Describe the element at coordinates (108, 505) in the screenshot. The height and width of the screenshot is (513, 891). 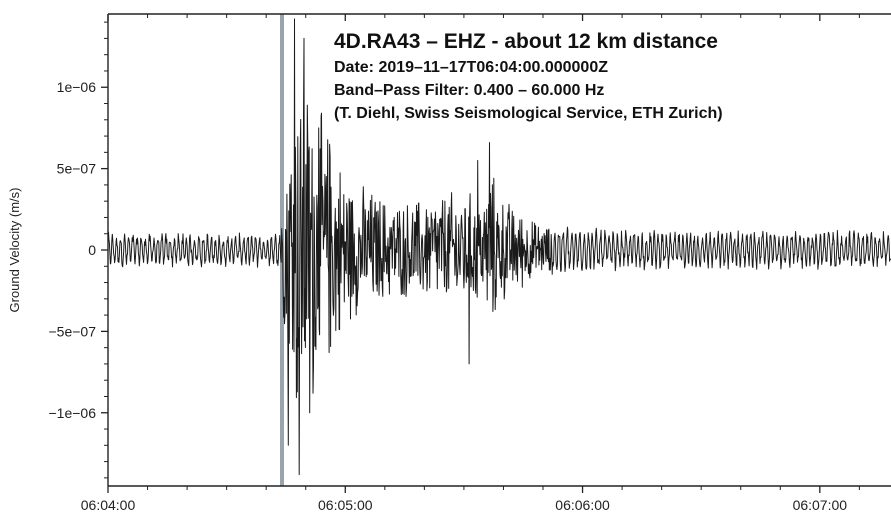
I see `x-tick-label: 06:04:00` at that location.